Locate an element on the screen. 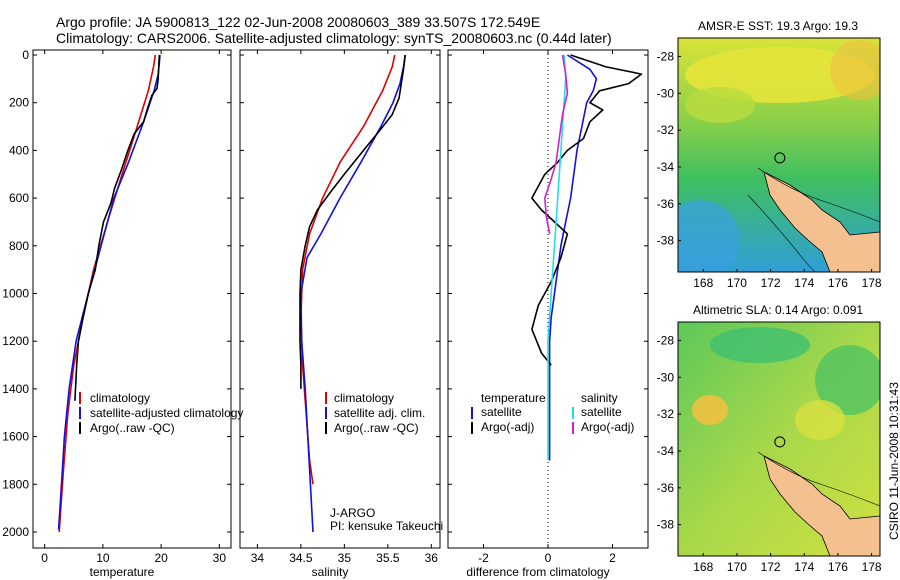  x-axis-label: temperature is located at coordinates (122, 572).